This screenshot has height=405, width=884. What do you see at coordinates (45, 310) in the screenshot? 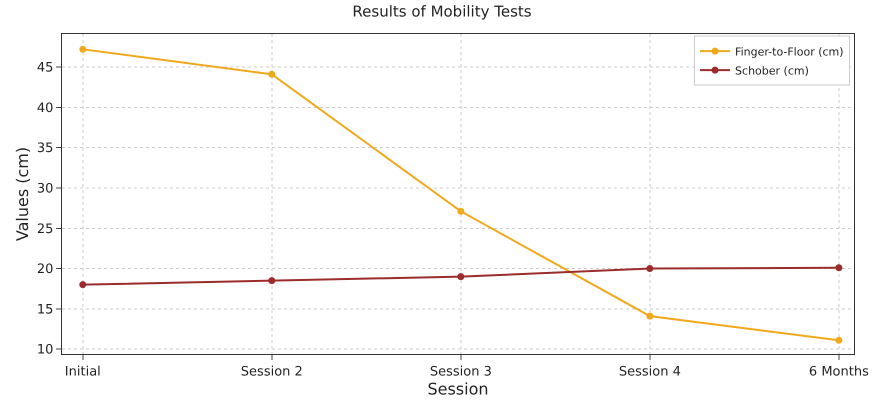
I see `y-tick-label: 15` at bounding box center [45, 310].